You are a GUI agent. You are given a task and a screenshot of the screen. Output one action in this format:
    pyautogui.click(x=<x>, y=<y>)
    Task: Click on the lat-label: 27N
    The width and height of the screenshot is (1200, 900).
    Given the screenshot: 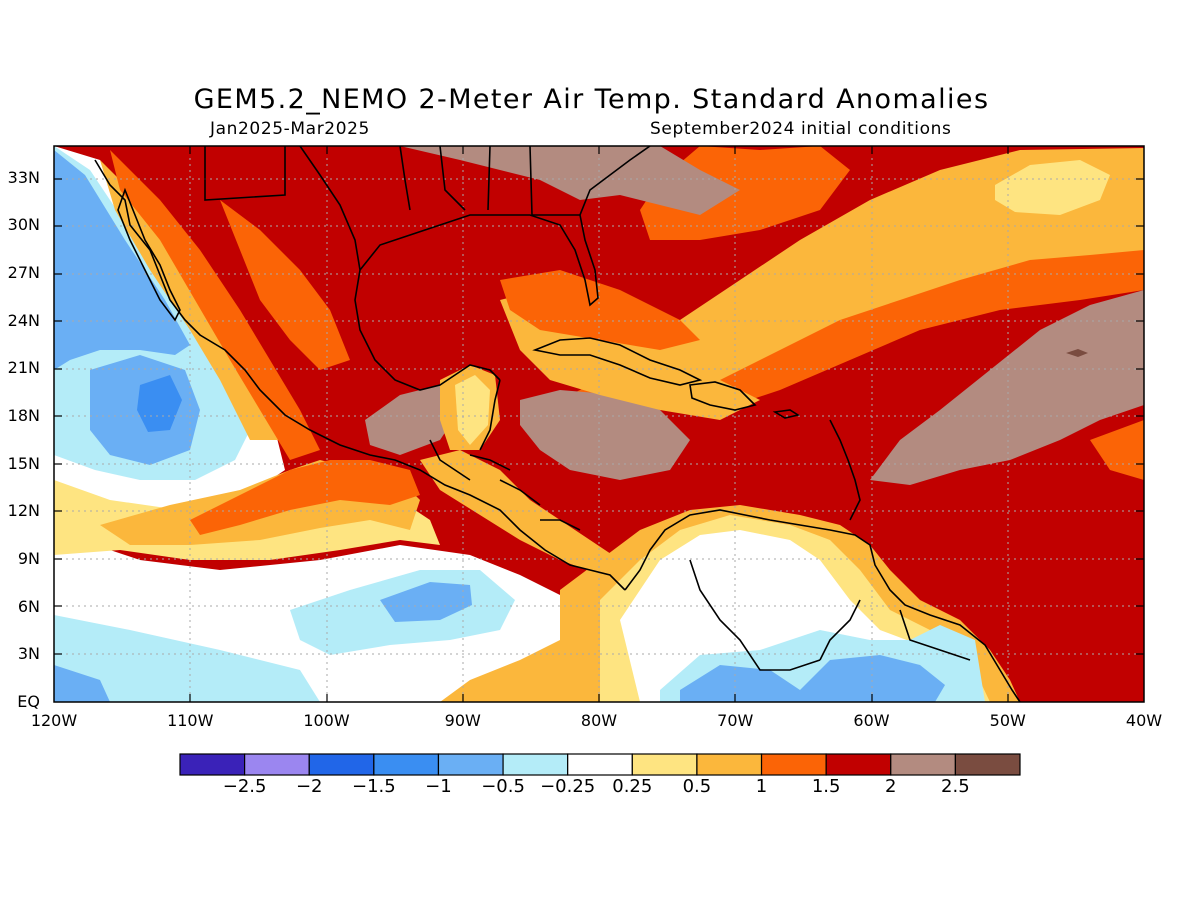 What is the action you would take?
    pyautogui.click(x=23, y=273)
    